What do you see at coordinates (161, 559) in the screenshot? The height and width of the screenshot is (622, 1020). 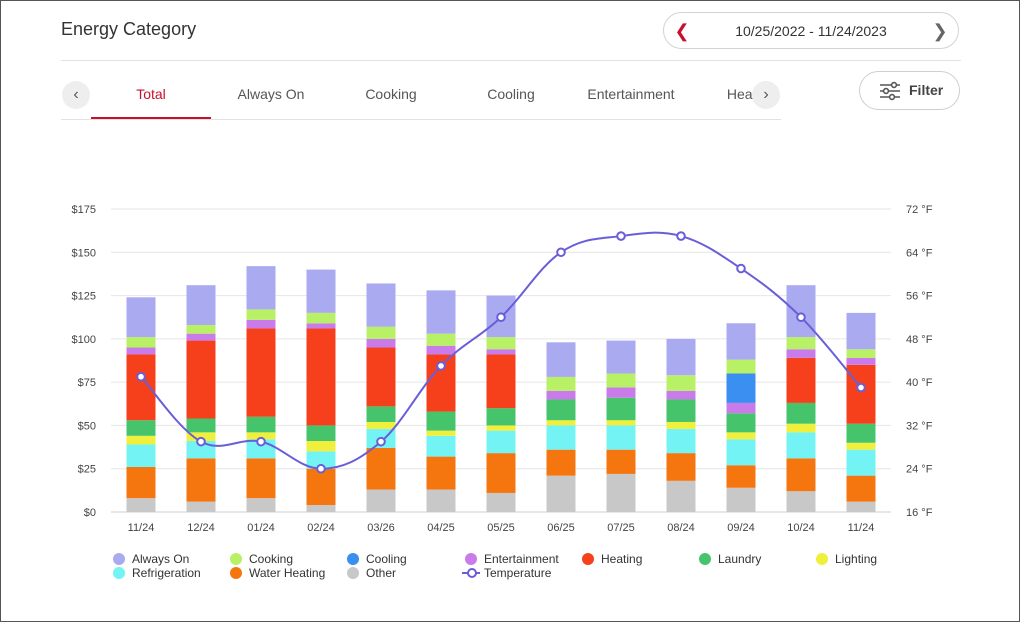 I see `legend-label: Always On` at bounding box center [161, 559].